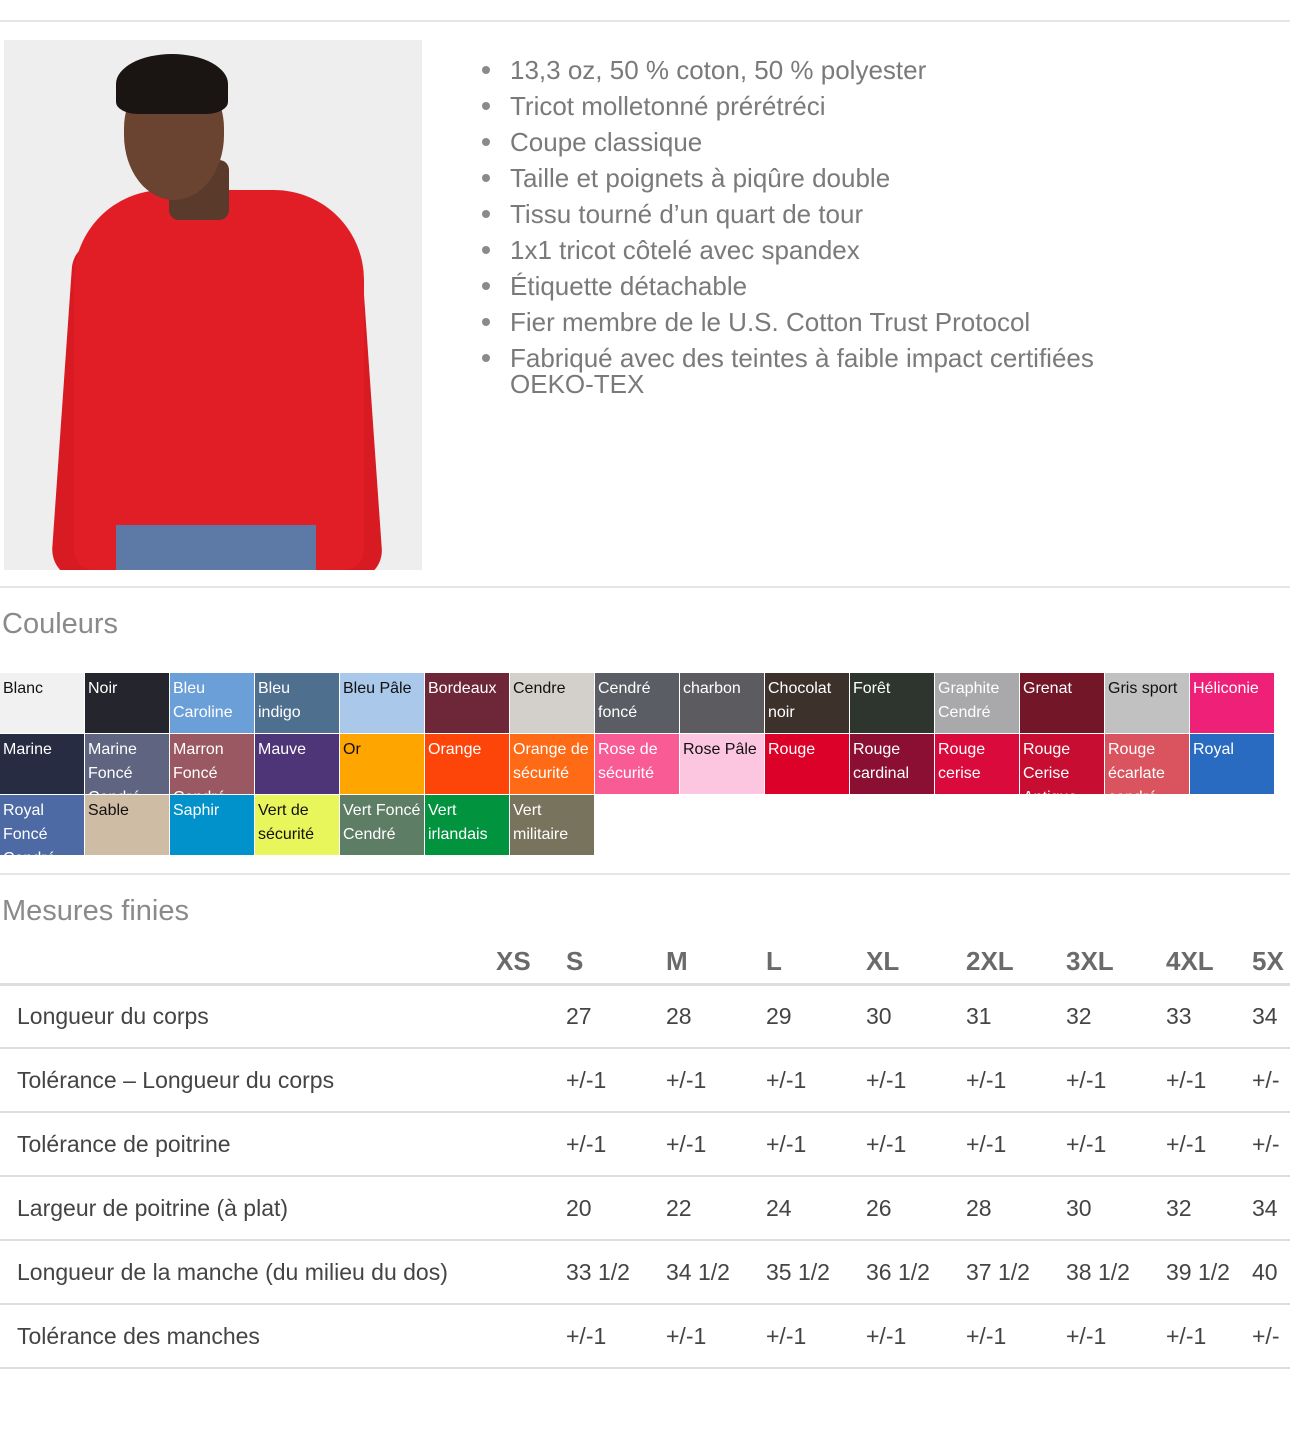 The height and width of the screenshot is (1433, 1290). What do you see at coordinates (830, 142) in the screenshot?
I see `feature-item: Coupe classique` at bounding box center [830, 142].